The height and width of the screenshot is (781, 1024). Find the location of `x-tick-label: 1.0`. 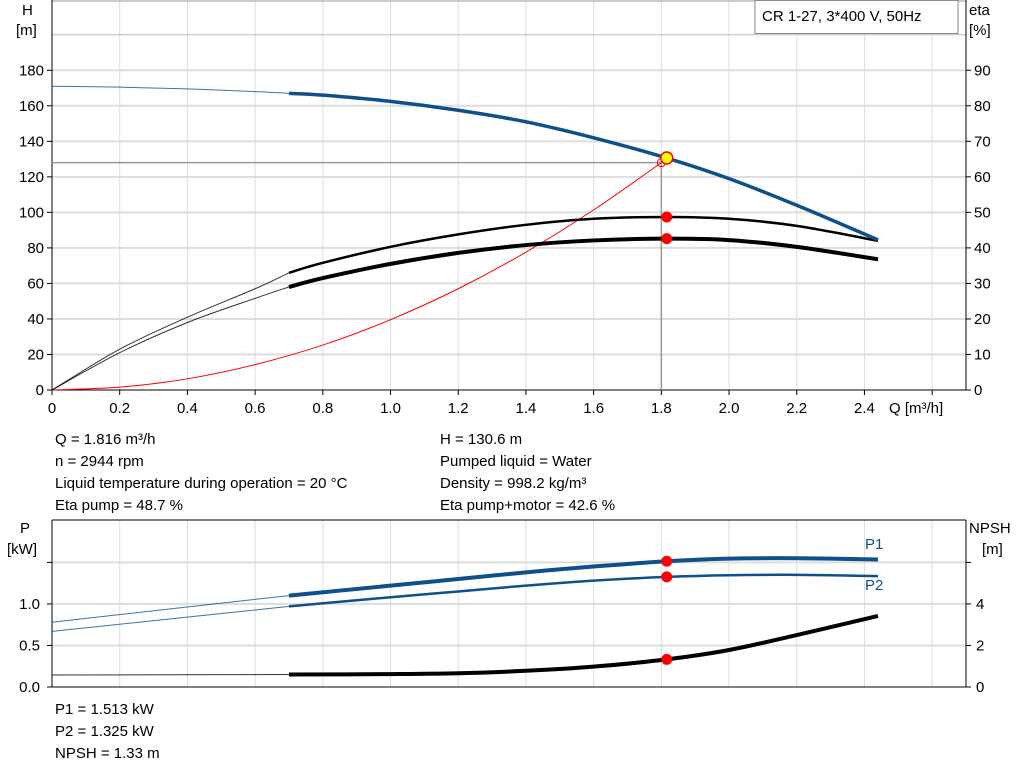

x-tick-label: 1.0 is located at coordinates (390, 408).